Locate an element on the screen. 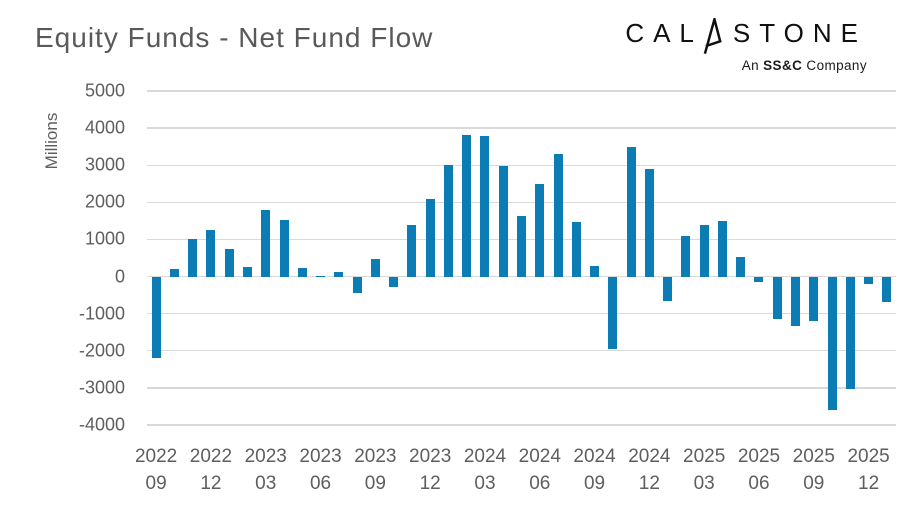 This screenshot has width=920, height=506. brand-text-prefix: CAL is located at coordinates (664, 33).